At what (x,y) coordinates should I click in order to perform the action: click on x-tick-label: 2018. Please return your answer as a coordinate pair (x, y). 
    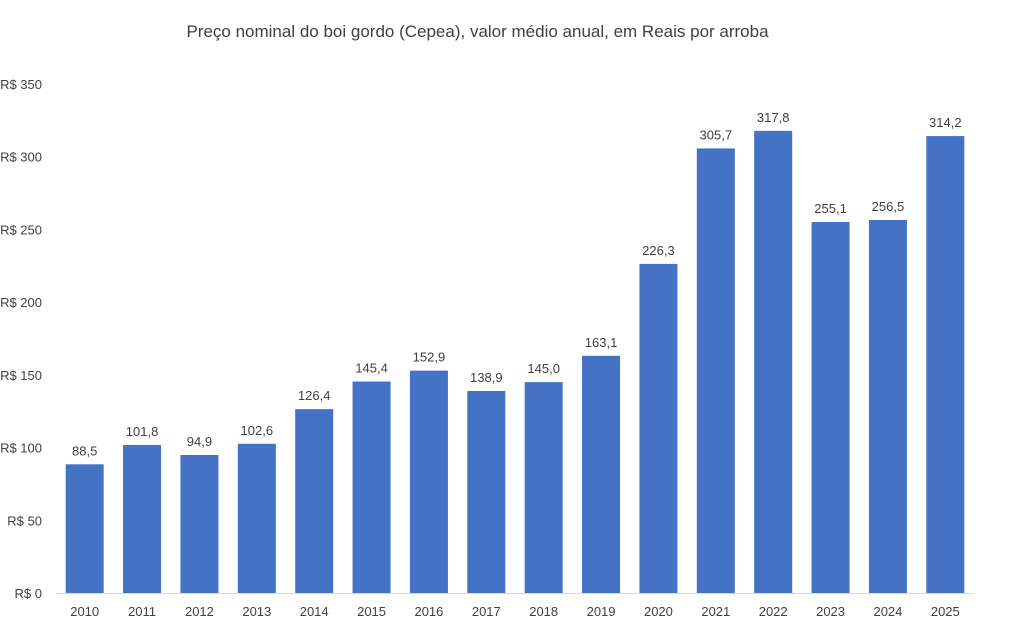
    Looking at the image, I should click on (543, 611).